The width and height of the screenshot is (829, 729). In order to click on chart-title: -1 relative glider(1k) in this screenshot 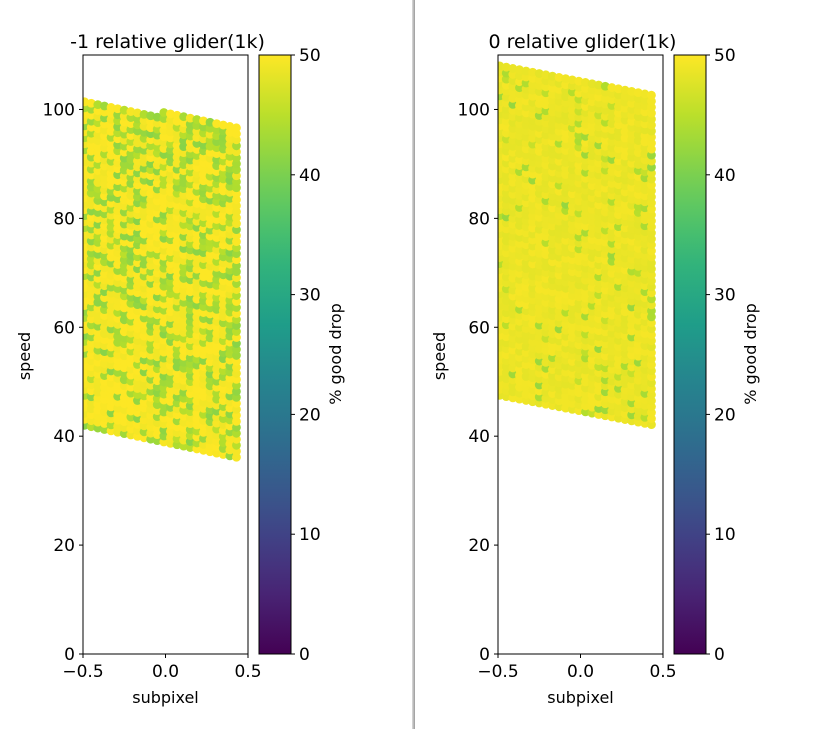, I will do `click(167, 42)`.